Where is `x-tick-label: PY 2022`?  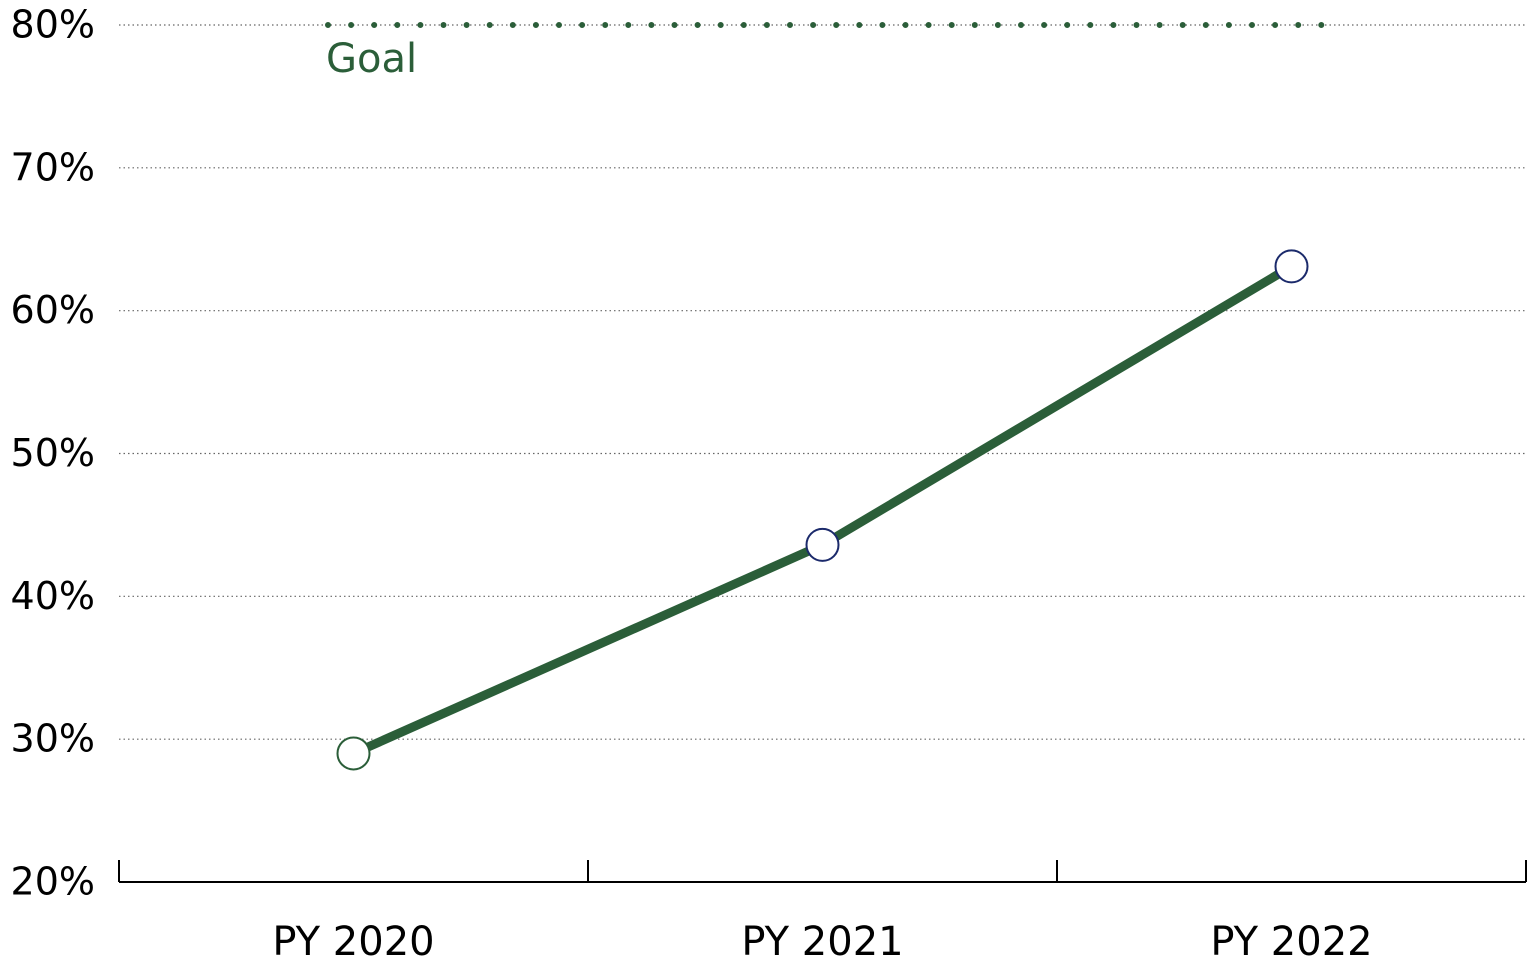
x-tick-label: PY 2022 is located at coordinates (1291, 942).